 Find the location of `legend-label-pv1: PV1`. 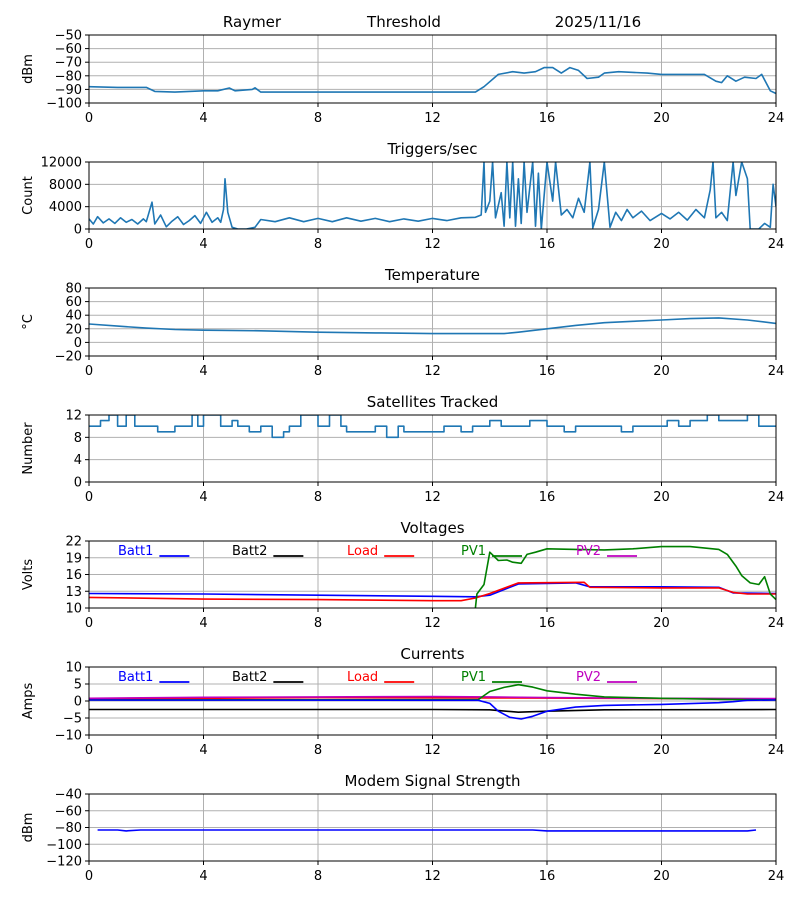

legend-label-pv1: PV1 is located at coordinates (473, 551).